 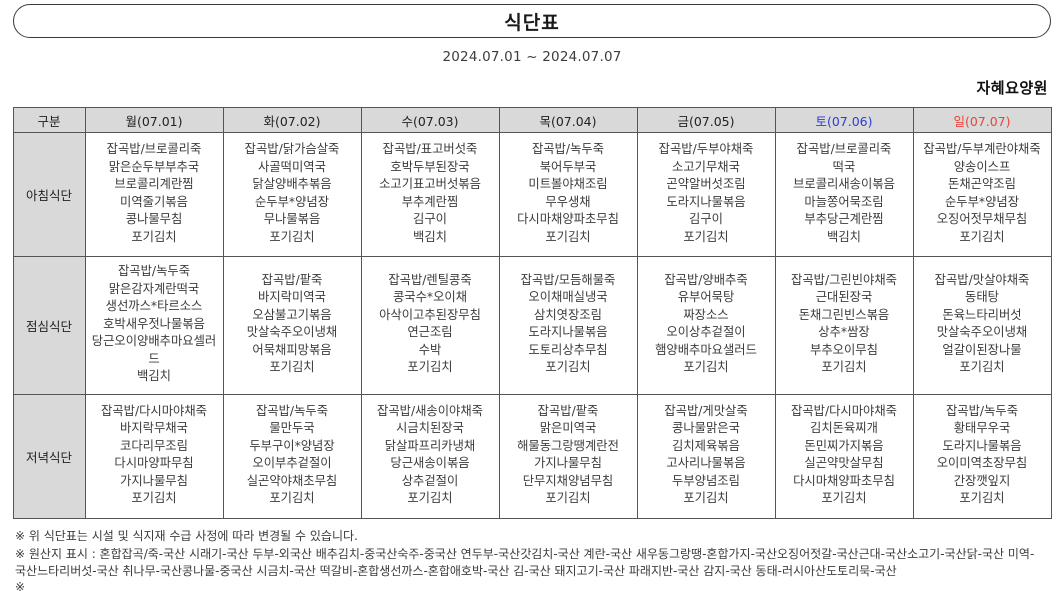 I want to click on dish-item: 해물동그랑땡계란전, so click(x=568, y=445).